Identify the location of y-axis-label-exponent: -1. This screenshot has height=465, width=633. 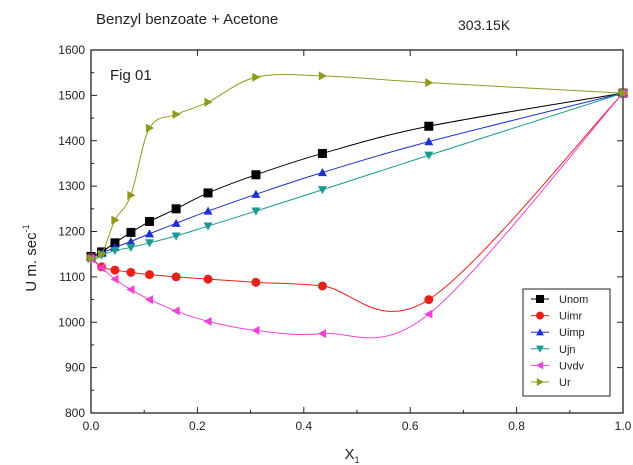
(26, 228).